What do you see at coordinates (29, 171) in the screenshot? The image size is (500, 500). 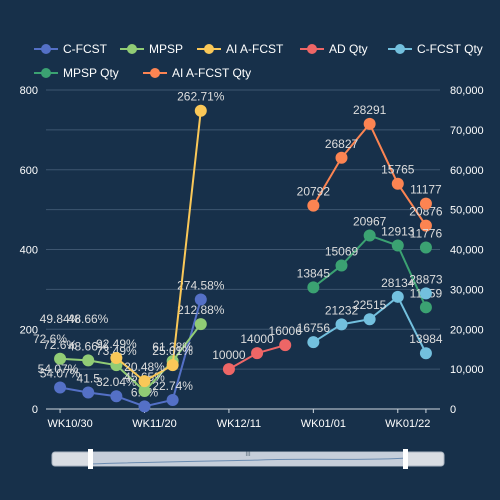 I see `y-left-tick-label: 600` at bounding box center [29, 171].